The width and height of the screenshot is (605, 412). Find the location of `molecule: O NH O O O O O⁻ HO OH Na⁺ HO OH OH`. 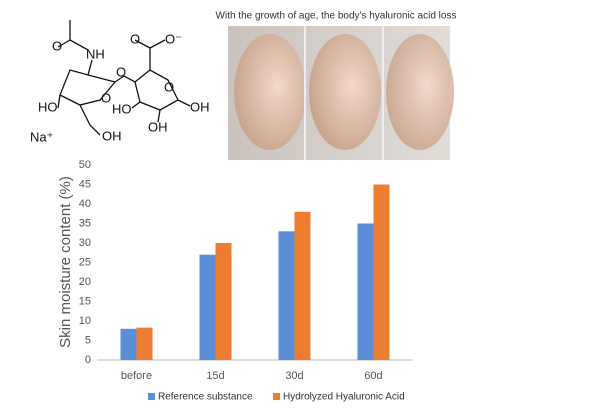

molecule: O NH O O O O O⁻ HO OH Na⁺ HO OH OH is located at coordinates (120, 82).